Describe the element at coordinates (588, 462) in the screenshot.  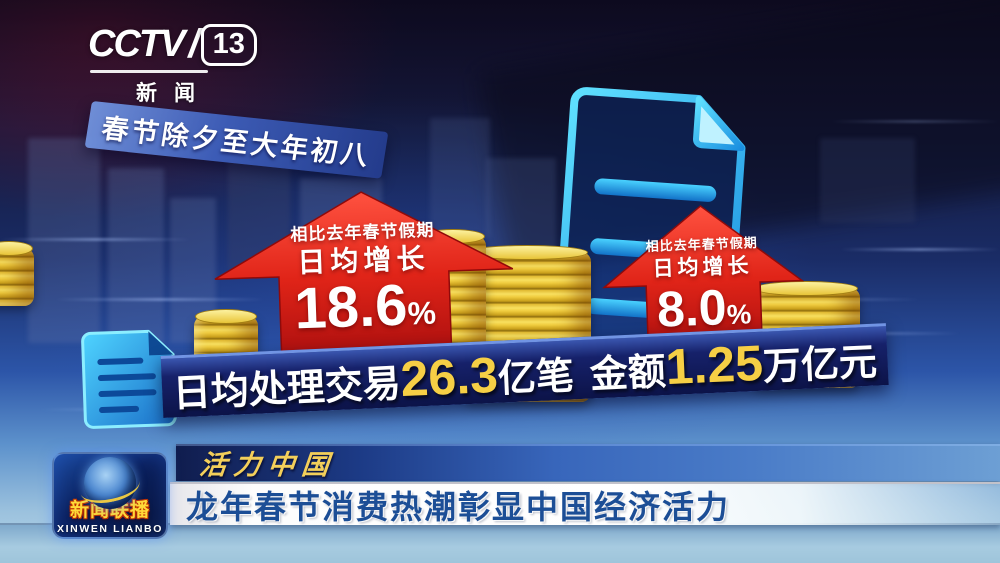
I see `program-tag-bar: 活力中国` at that location.